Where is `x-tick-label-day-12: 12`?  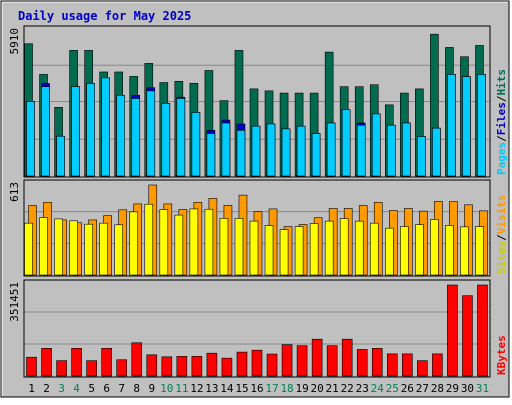
x-tick-label-day-12: 12 is located at coordinates (196, 388).